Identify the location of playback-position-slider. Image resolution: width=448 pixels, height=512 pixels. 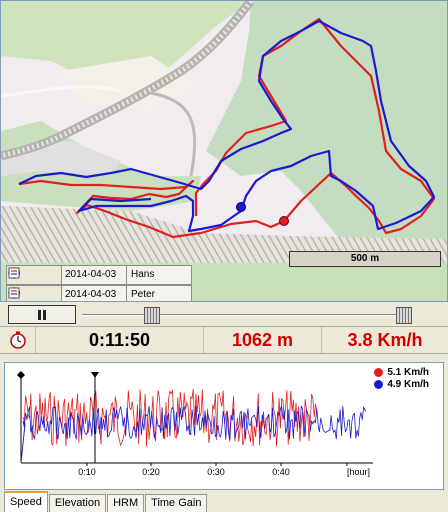
(151, 315).